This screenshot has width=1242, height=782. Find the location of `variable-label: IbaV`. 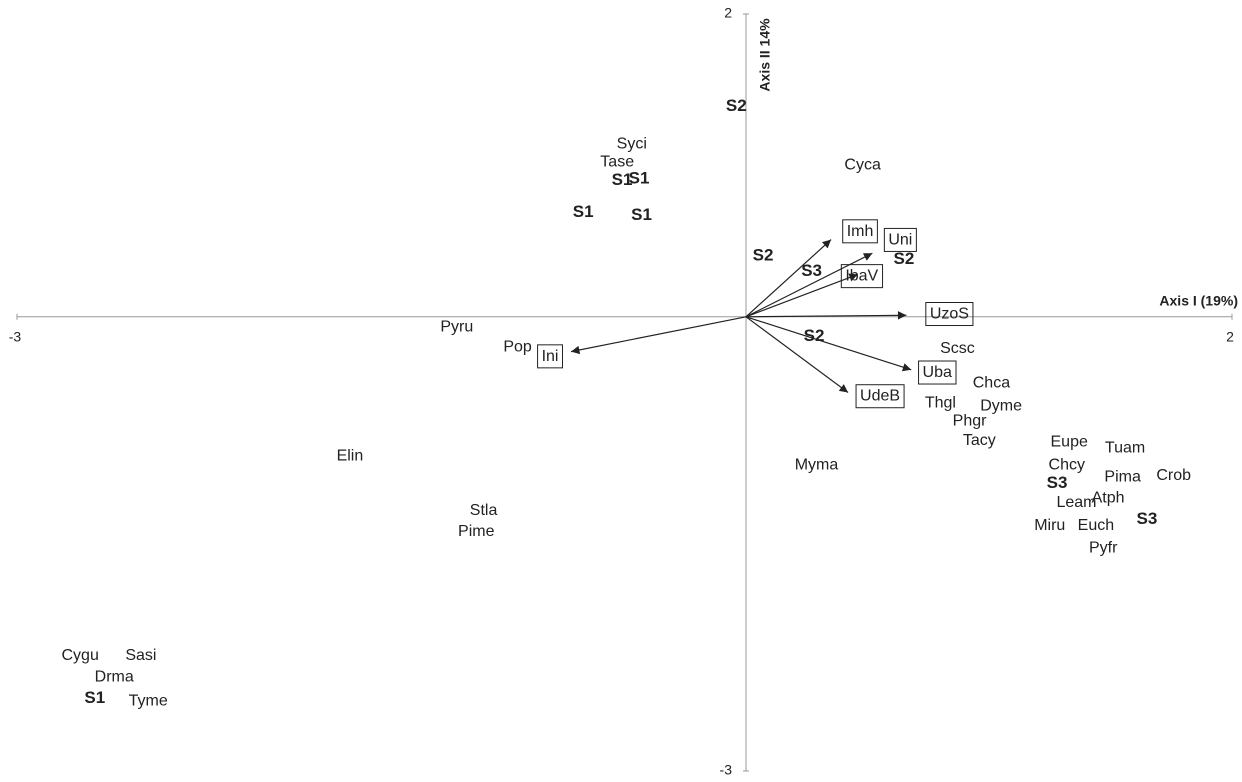

variable-label: IbaV is located at coordinates (861, 276).